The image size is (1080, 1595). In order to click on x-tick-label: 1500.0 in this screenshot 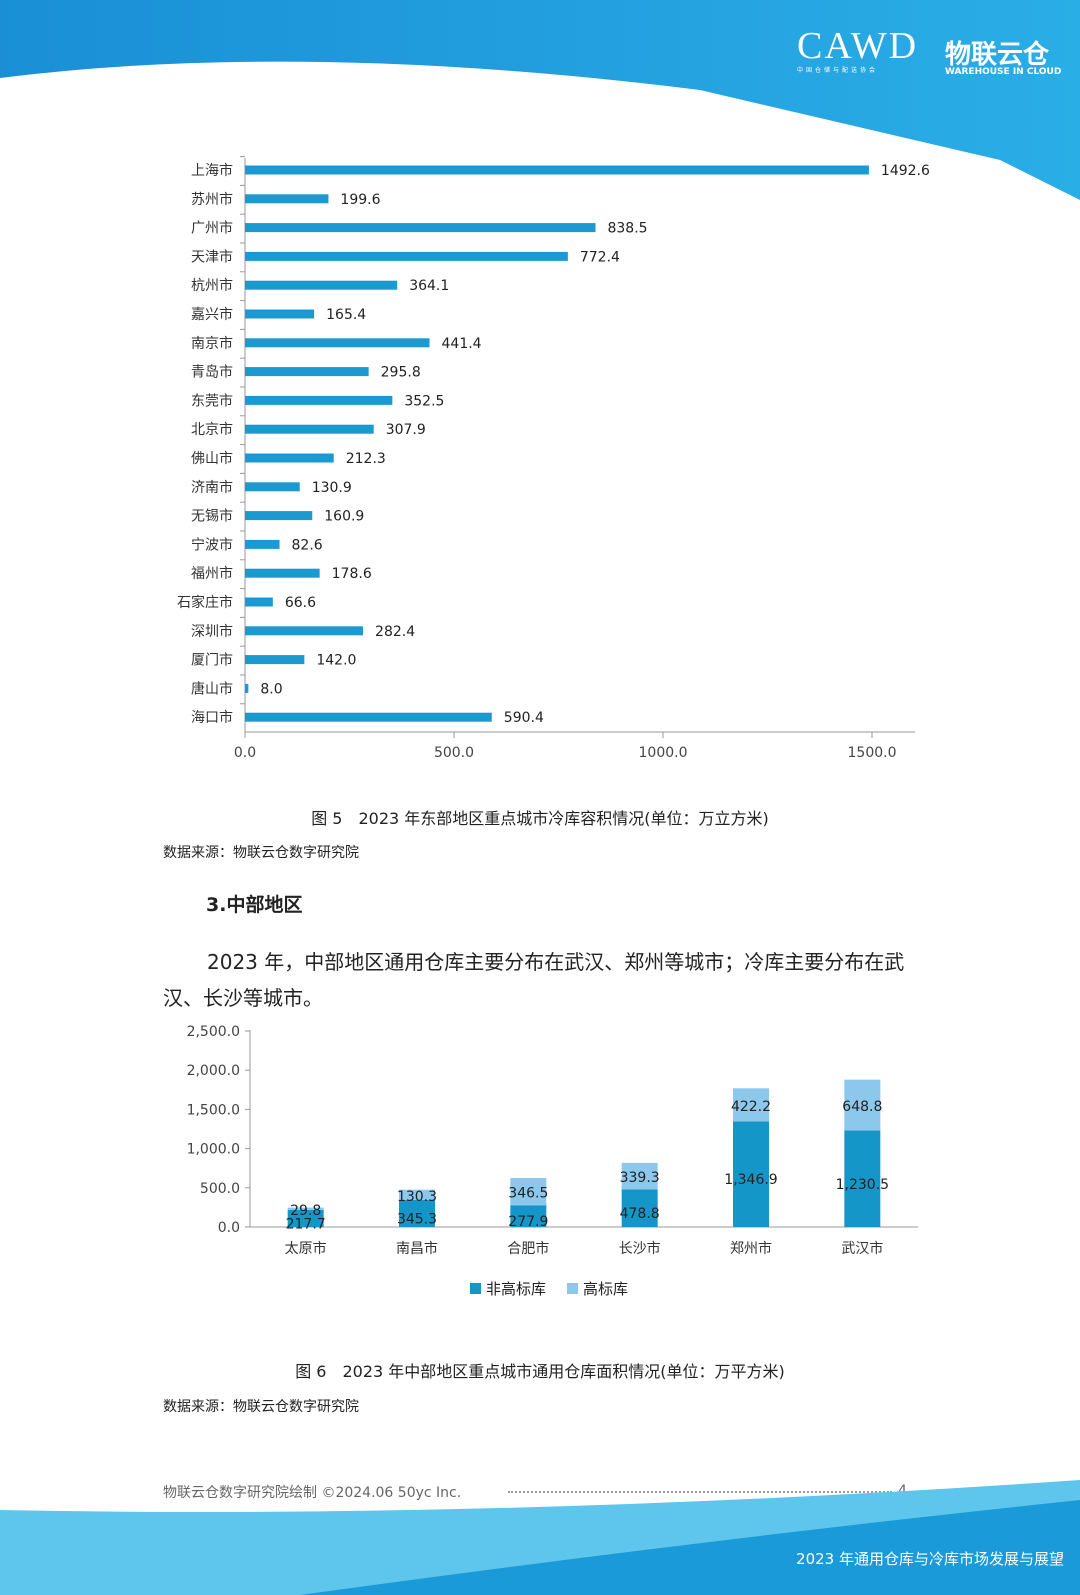, I will do `click(872, 753)`.